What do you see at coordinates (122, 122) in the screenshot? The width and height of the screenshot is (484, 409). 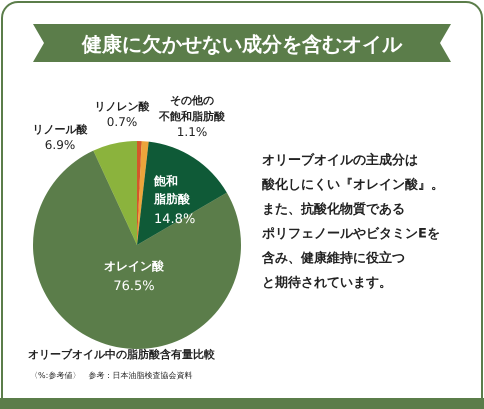 I see `data-label: 0.7%` at bounding box center [122, 122].